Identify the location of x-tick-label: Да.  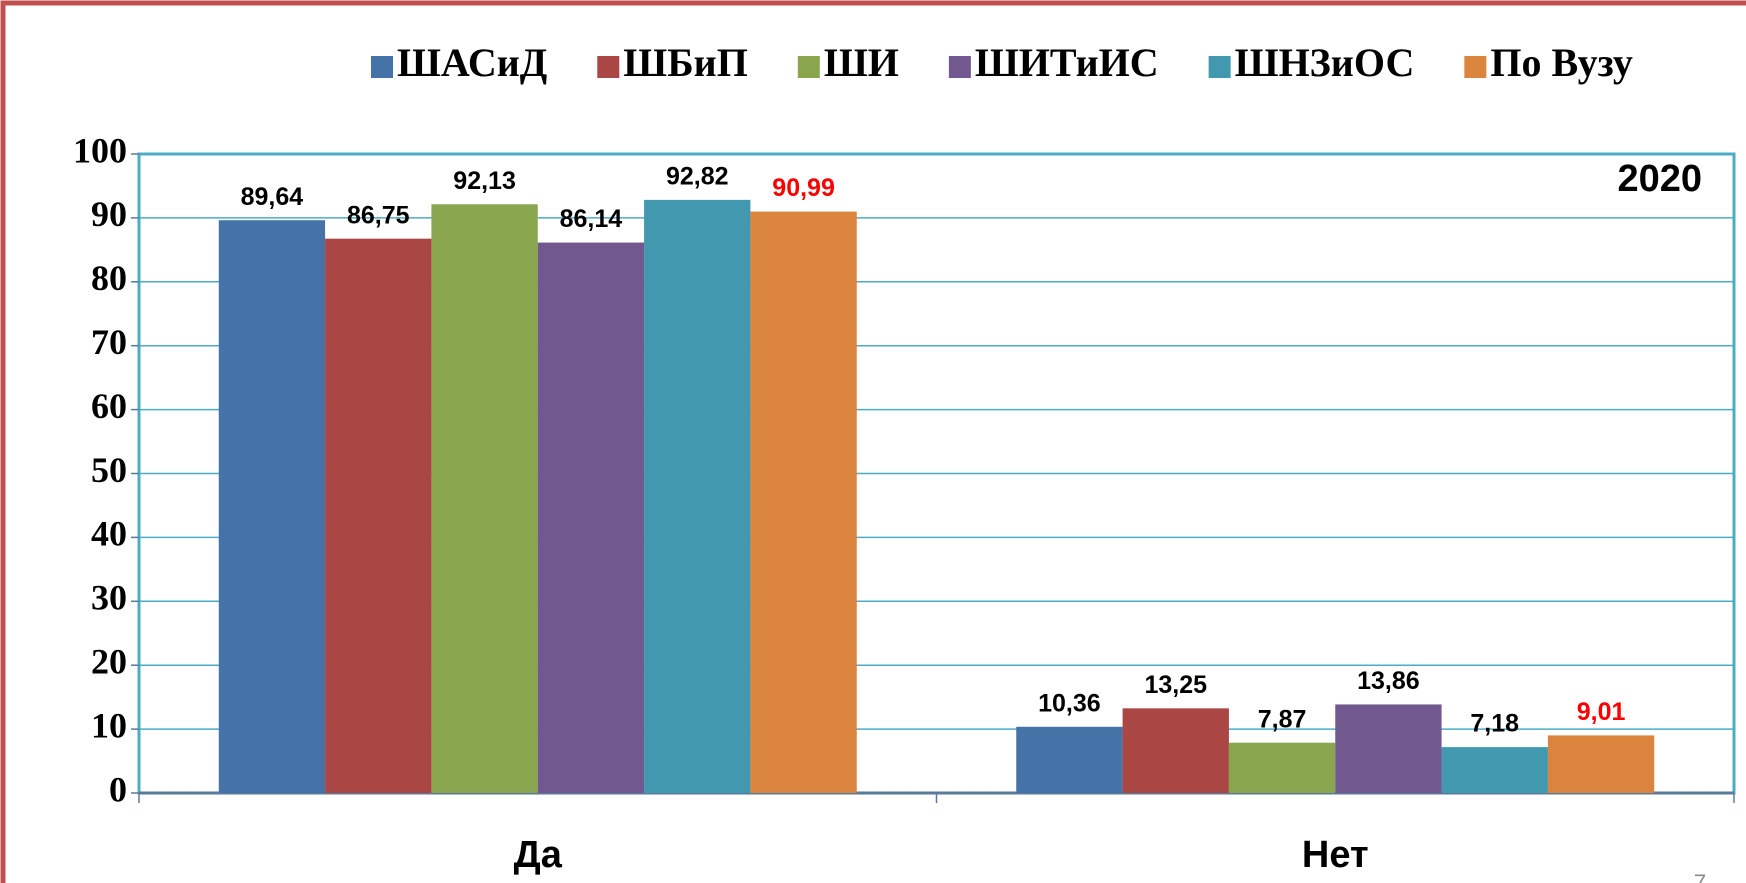
(538, 855).